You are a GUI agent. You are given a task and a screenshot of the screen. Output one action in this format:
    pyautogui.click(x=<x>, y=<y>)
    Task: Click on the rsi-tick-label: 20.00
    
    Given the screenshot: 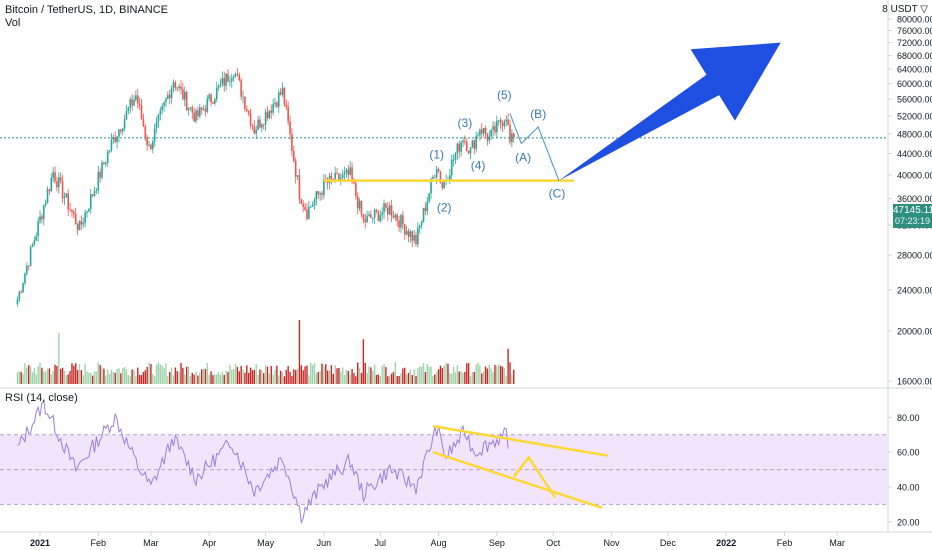 What is the action you would take?
    pyautogui.click(x=908, y=522)
    